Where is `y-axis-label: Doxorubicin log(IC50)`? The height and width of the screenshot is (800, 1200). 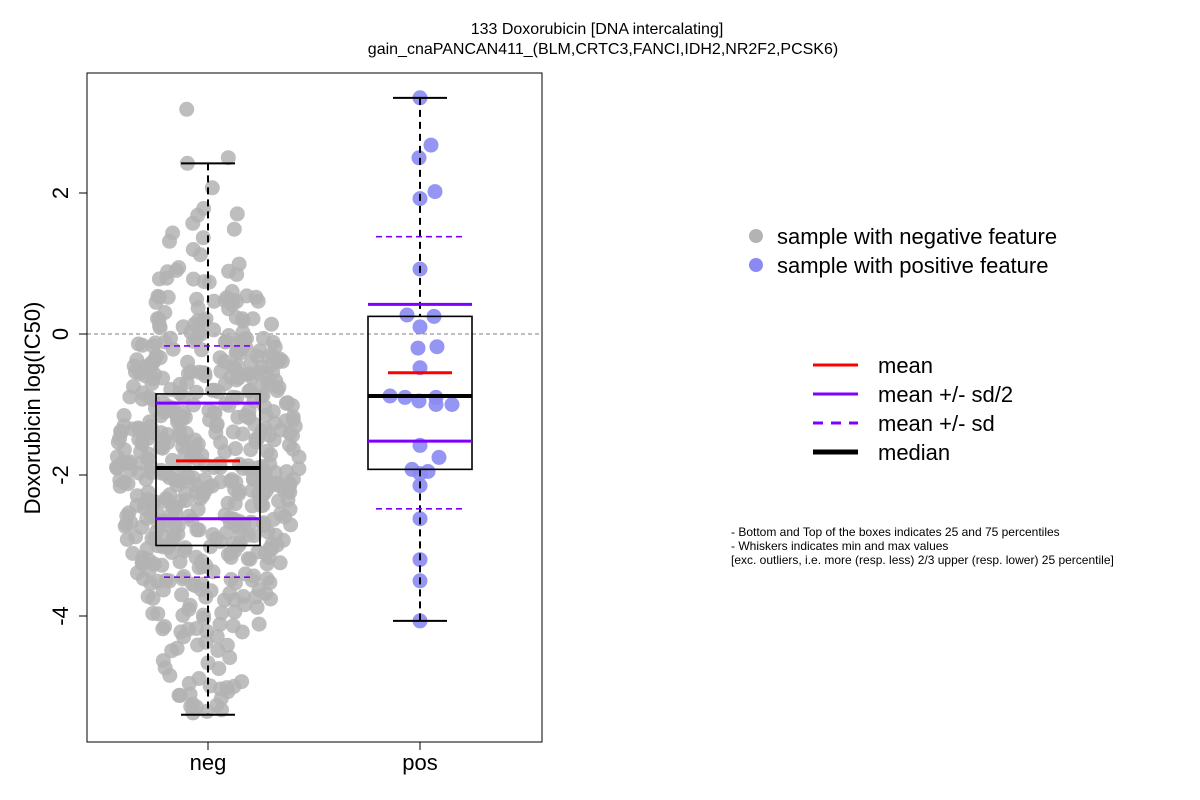 y-axis-label: Doxorubicin log(IC50) is located at coordinates (32, 408).